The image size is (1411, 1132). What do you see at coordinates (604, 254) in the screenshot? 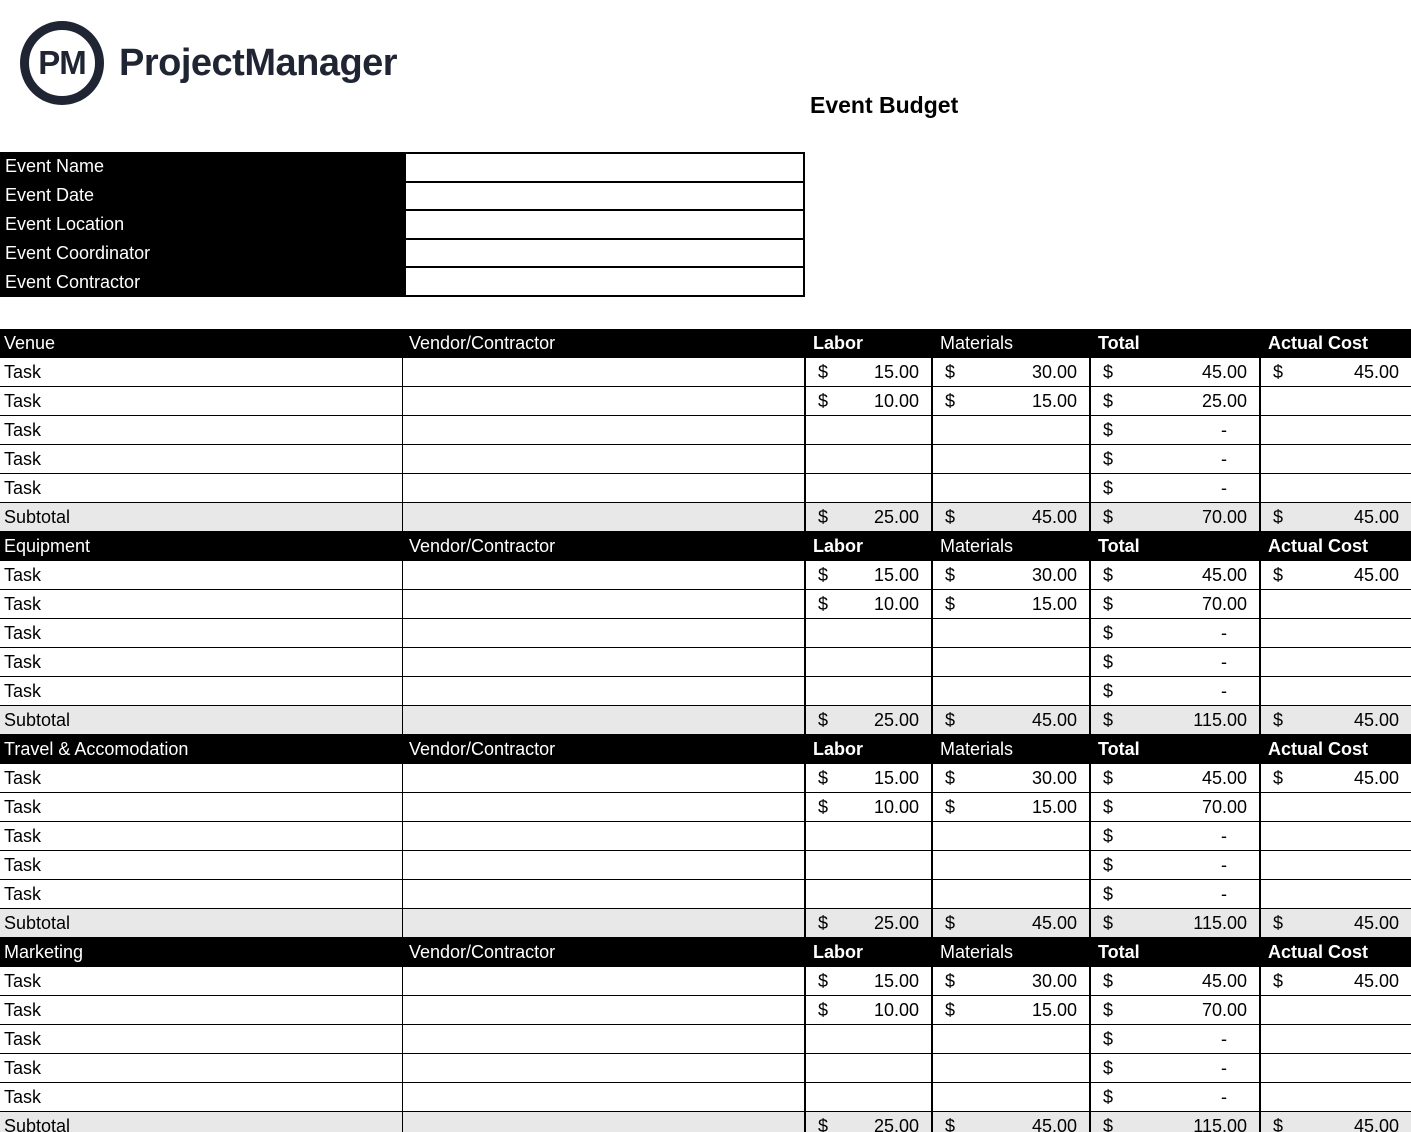
I see `event-coordinator-input` at bounding box center [604, 254].